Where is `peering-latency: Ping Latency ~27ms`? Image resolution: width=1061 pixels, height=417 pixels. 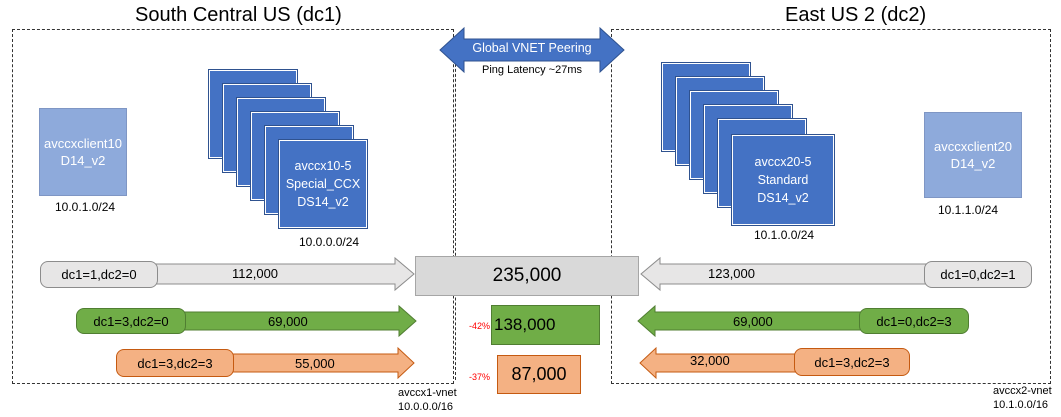 peering-latency: Ping Latency ~27ms is located at coordinates (532, 70).